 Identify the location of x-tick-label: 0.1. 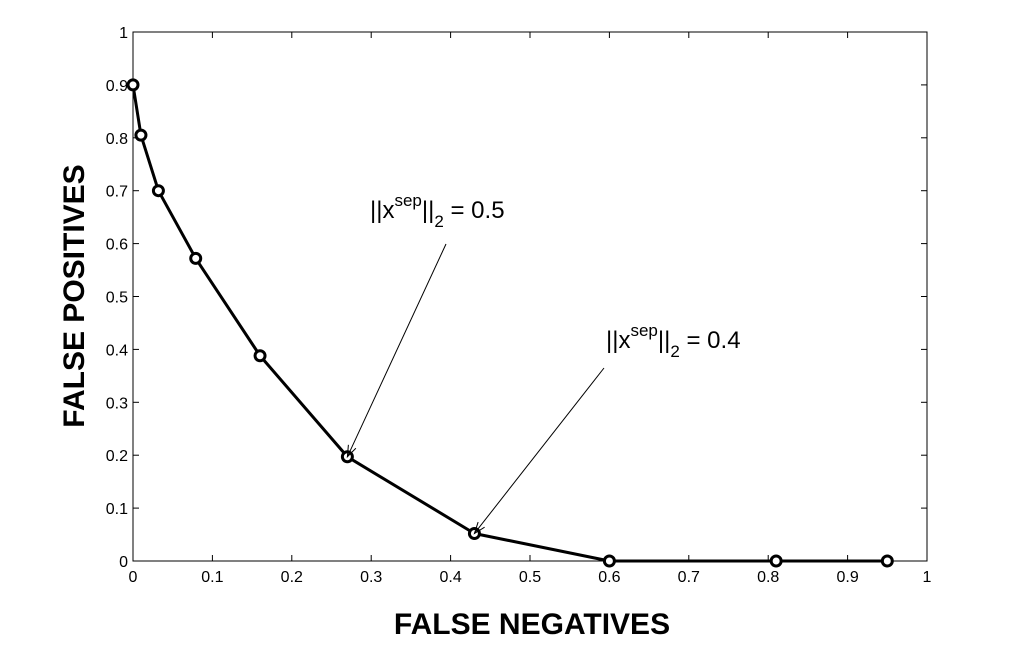
(212, 577).